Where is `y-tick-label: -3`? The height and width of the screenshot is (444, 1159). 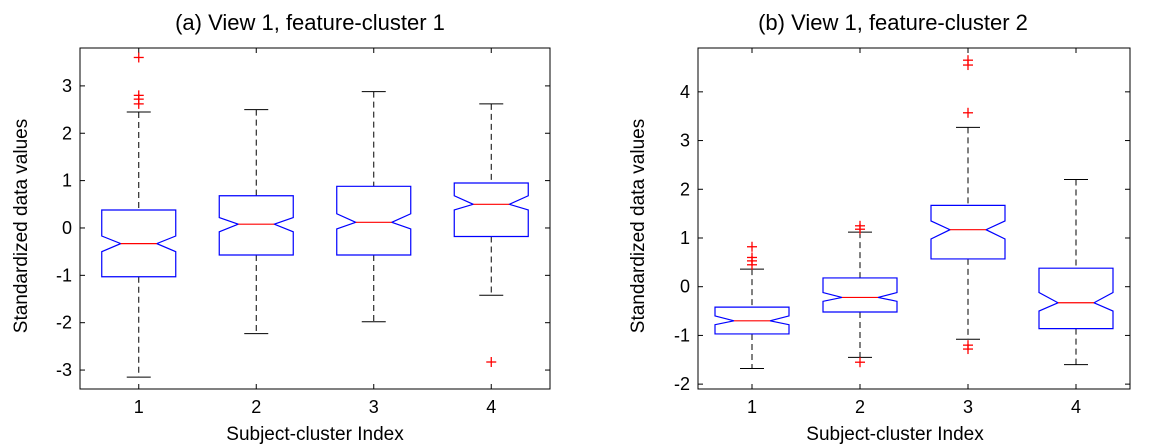
y-tick-label: -3 is located at coordinates (64, 370).